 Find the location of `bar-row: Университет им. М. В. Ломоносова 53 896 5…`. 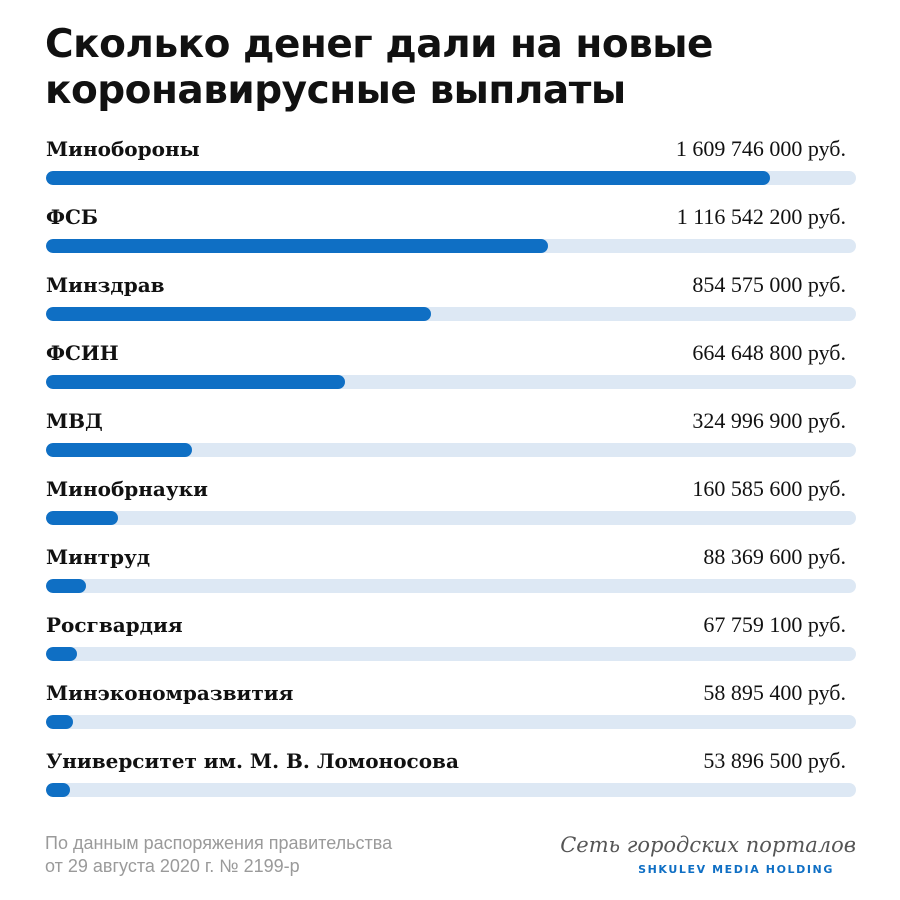

bar-row: Университет им. М. В. Ломоносова 53 896 5… is located at coordinates (451, 774).